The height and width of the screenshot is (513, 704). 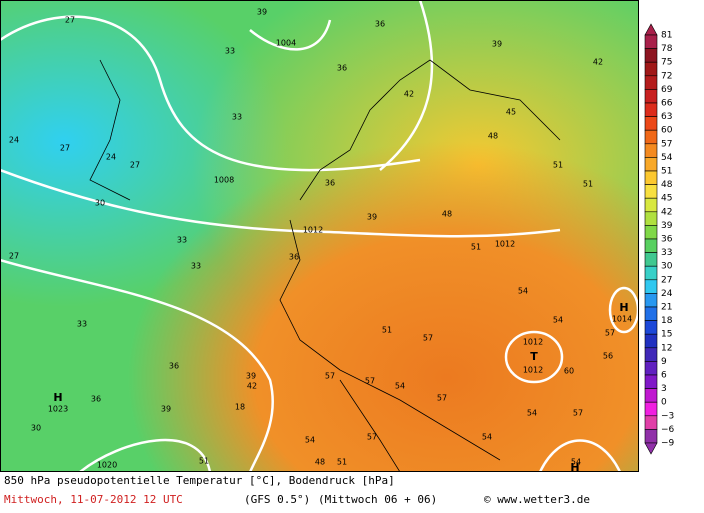 What do you see at coordinates (666, 144) in the screenshot?
I see `legend-label: 57` at bounding box center [666, 144].